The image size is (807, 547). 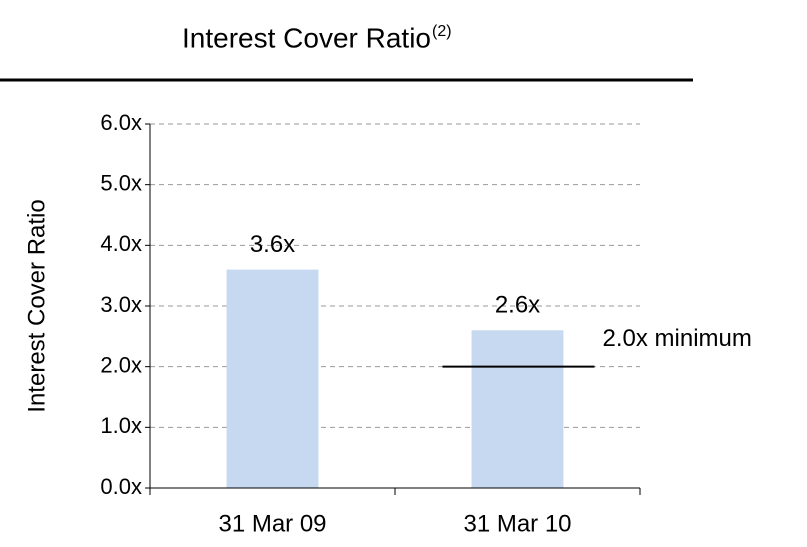 I want to click on y-axis-label: Interest Cover Ratio, so click(x=36, y=305).